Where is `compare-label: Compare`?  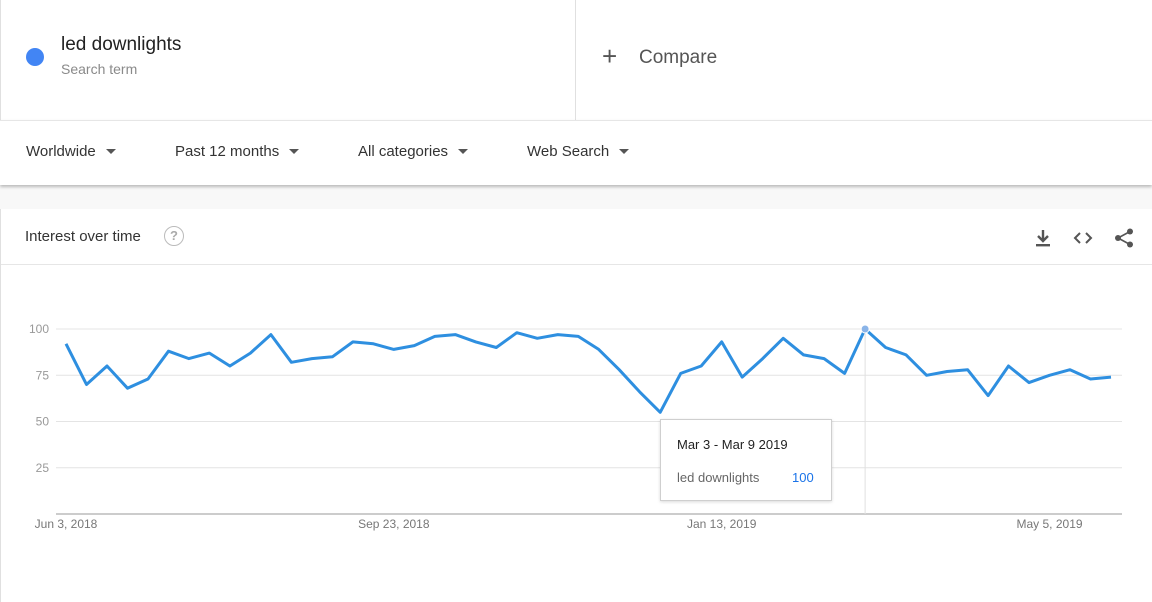 compare-label: Compare is located at coordinates (678, 57).